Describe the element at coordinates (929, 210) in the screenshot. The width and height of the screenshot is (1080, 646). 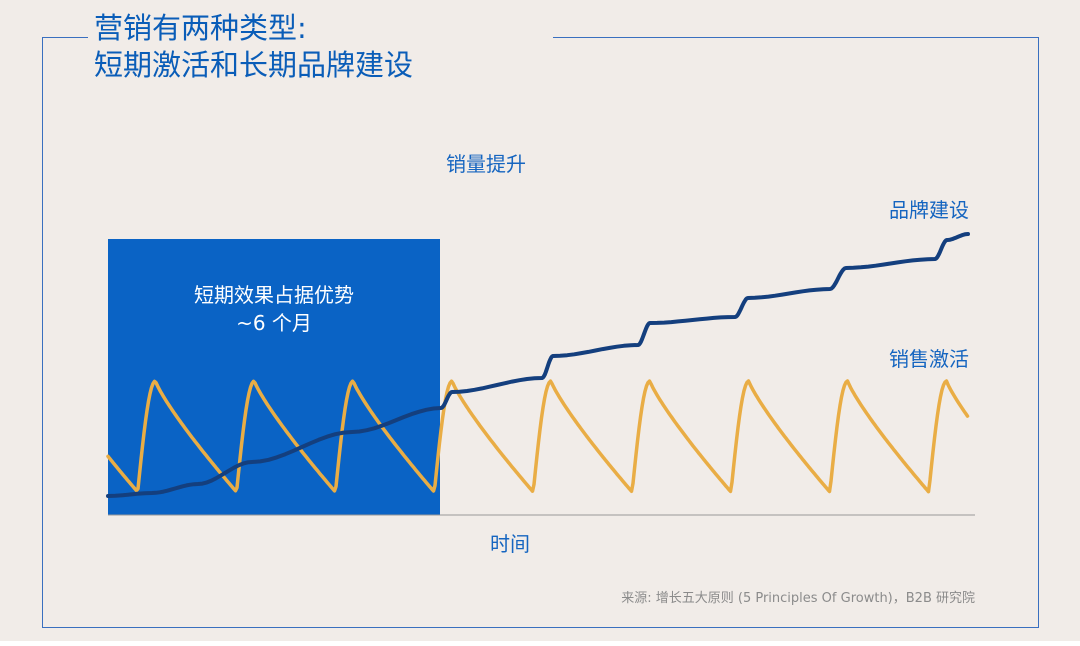
I see `brand-series-label: 品牌建设` at that location.